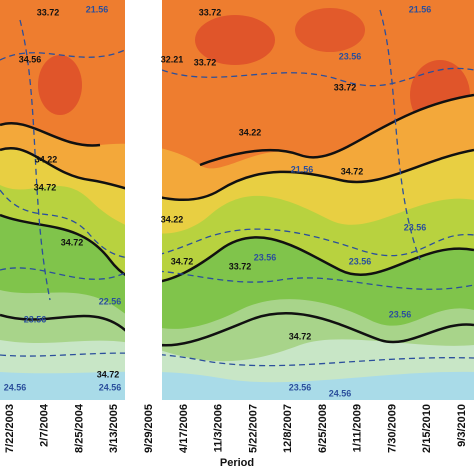 The width and height of the screenshot is (474, 474). I want to click on x-tick-label: 7/22/2003, so click(10, 428).